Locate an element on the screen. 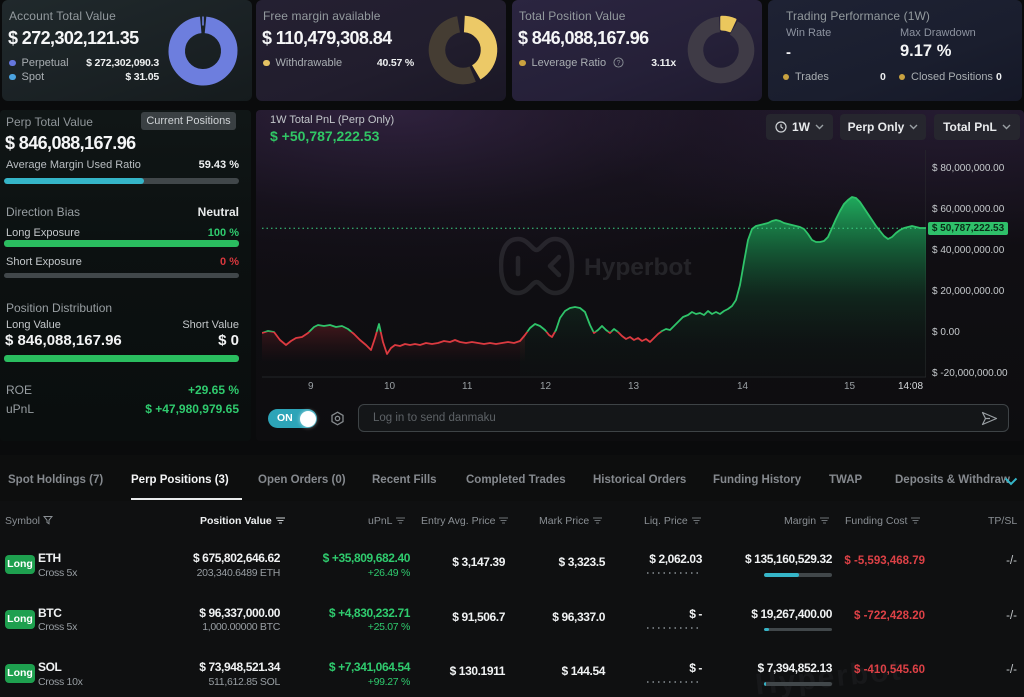  svg-text: Hyperbot is located at coordinates (638, 267).